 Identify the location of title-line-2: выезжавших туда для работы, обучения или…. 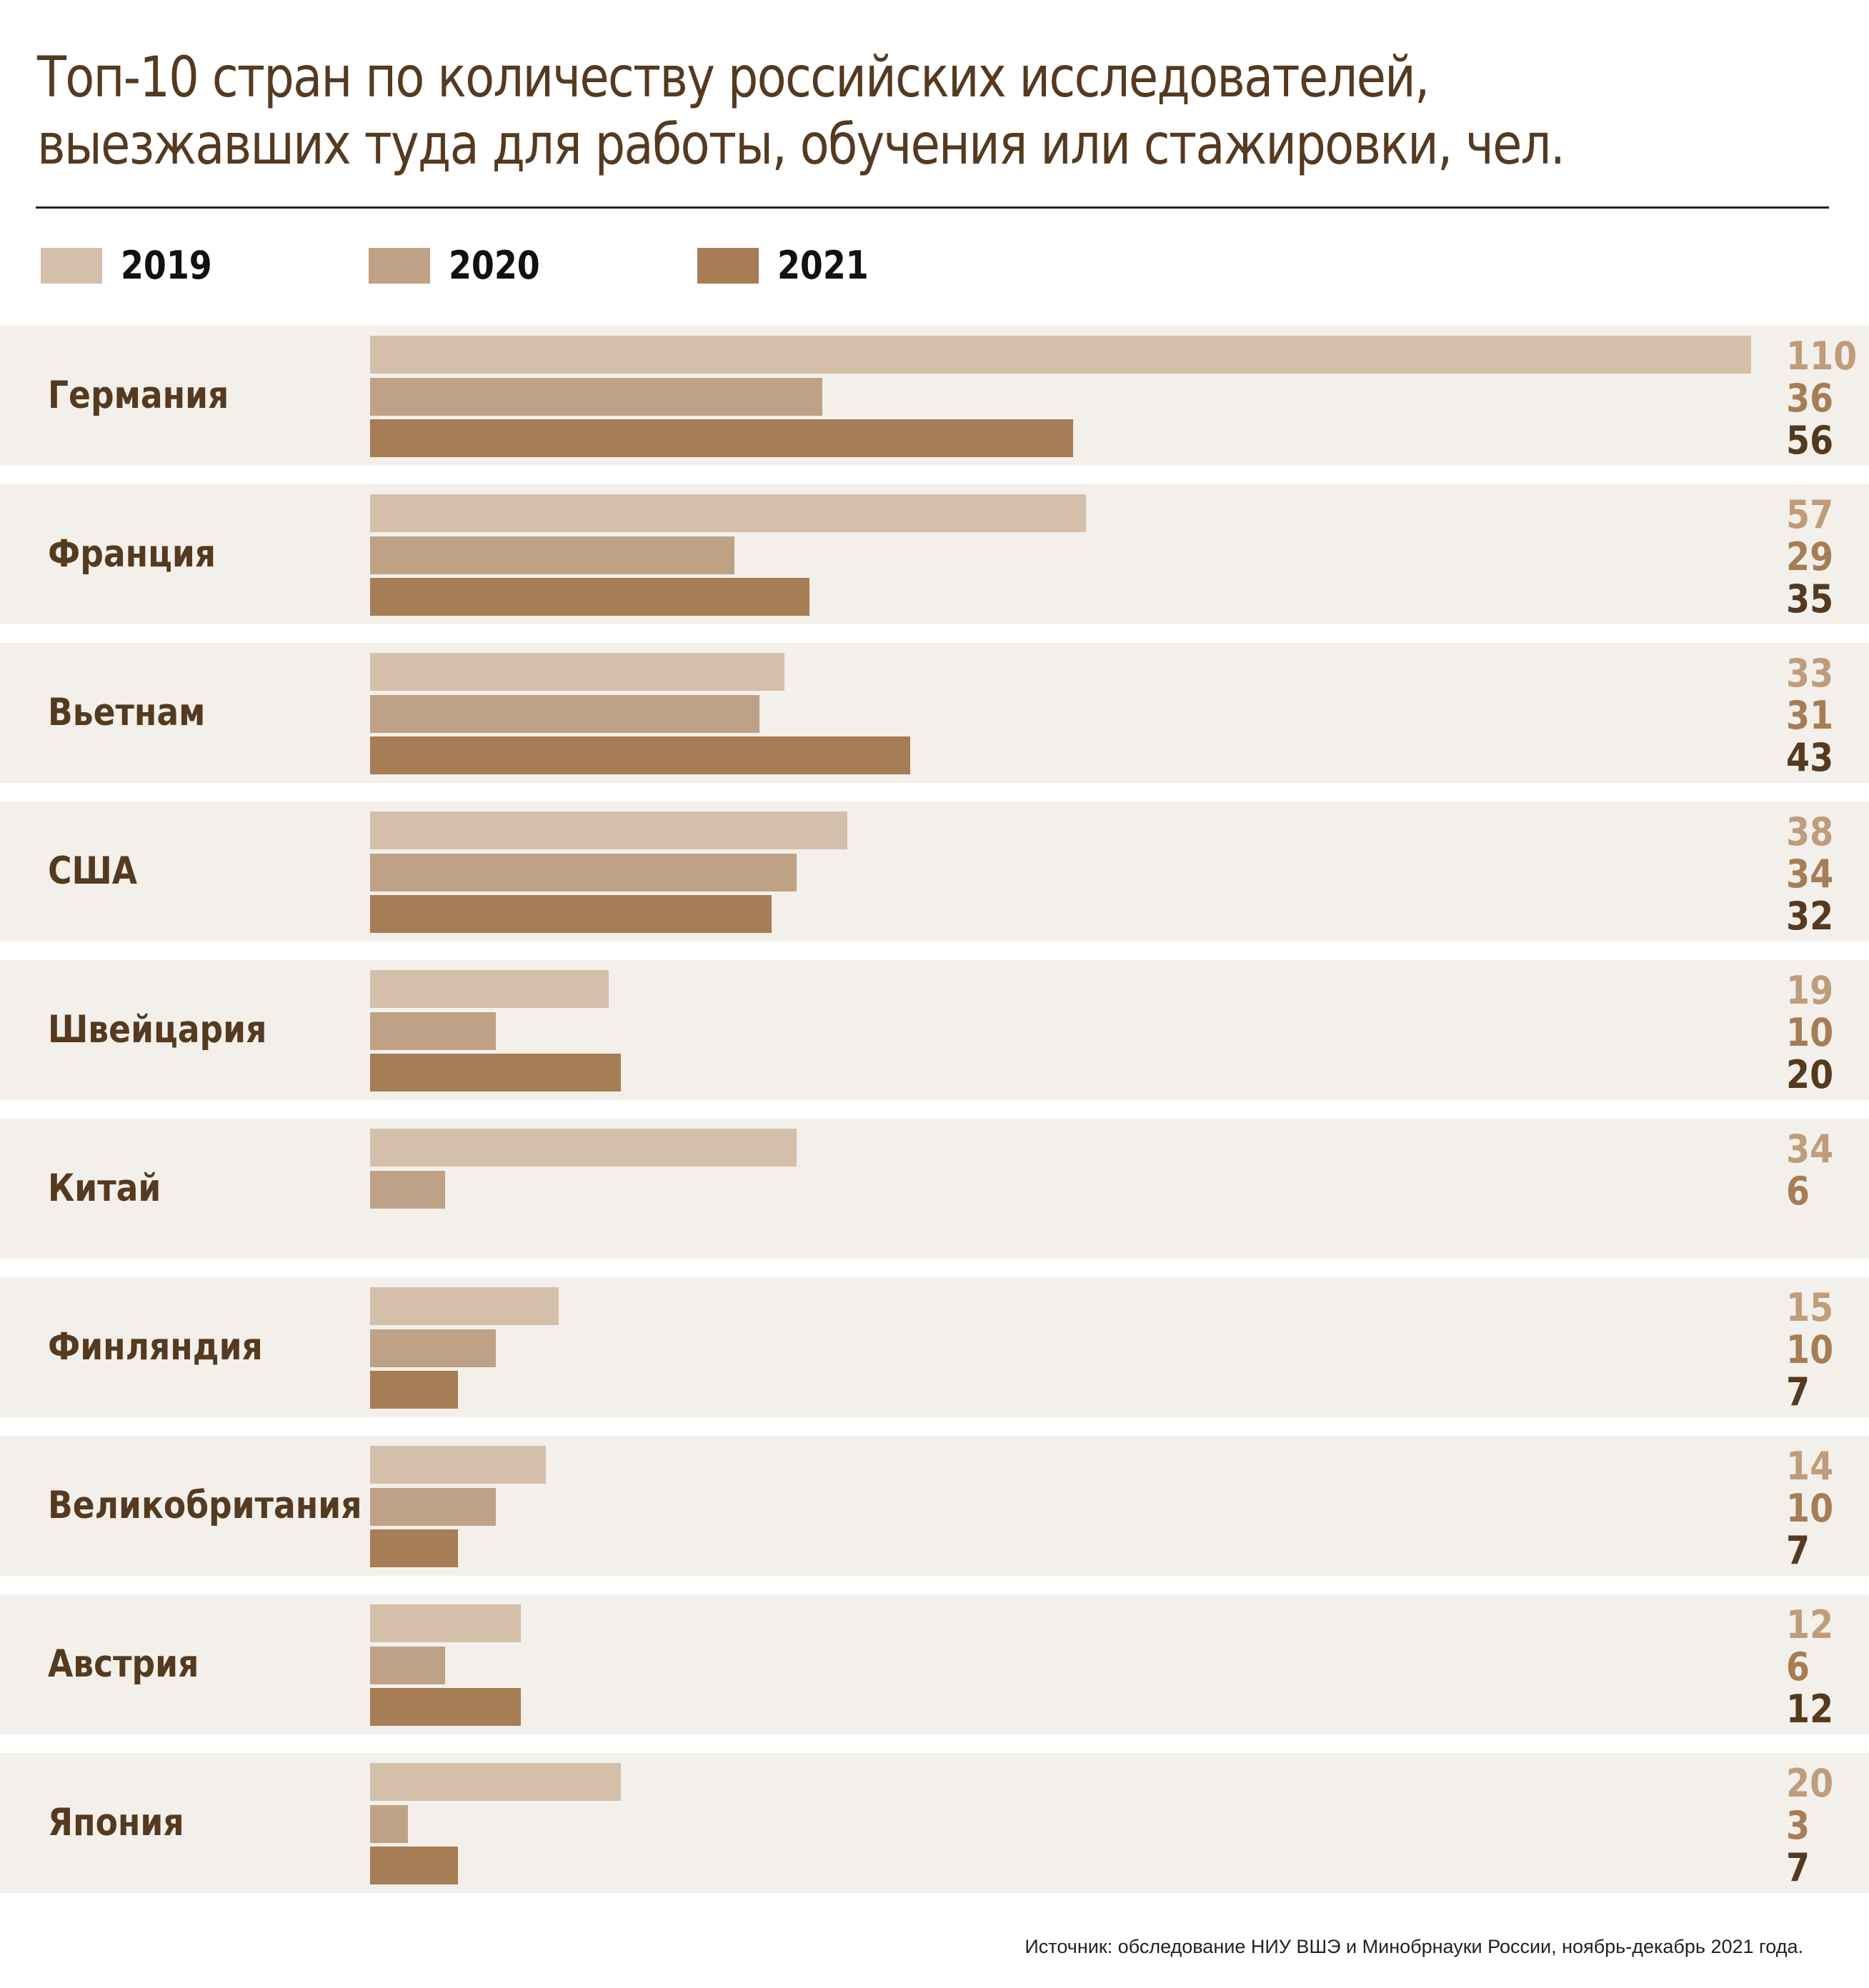
(801, 145).